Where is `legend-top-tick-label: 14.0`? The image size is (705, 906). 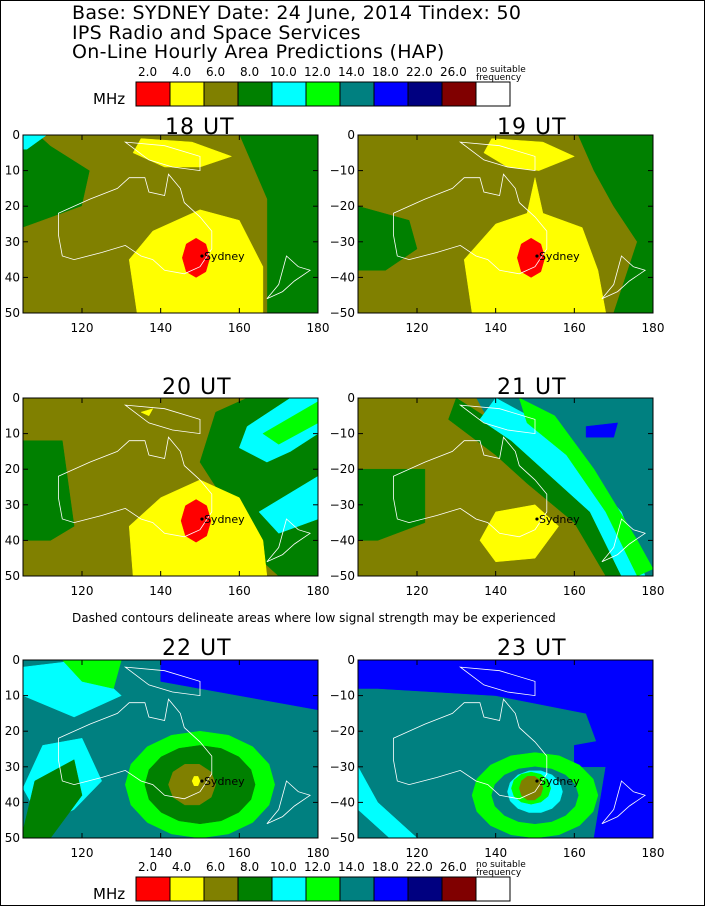
legend-top-tick-label: 14.0 is located at coordinates (351, 72).